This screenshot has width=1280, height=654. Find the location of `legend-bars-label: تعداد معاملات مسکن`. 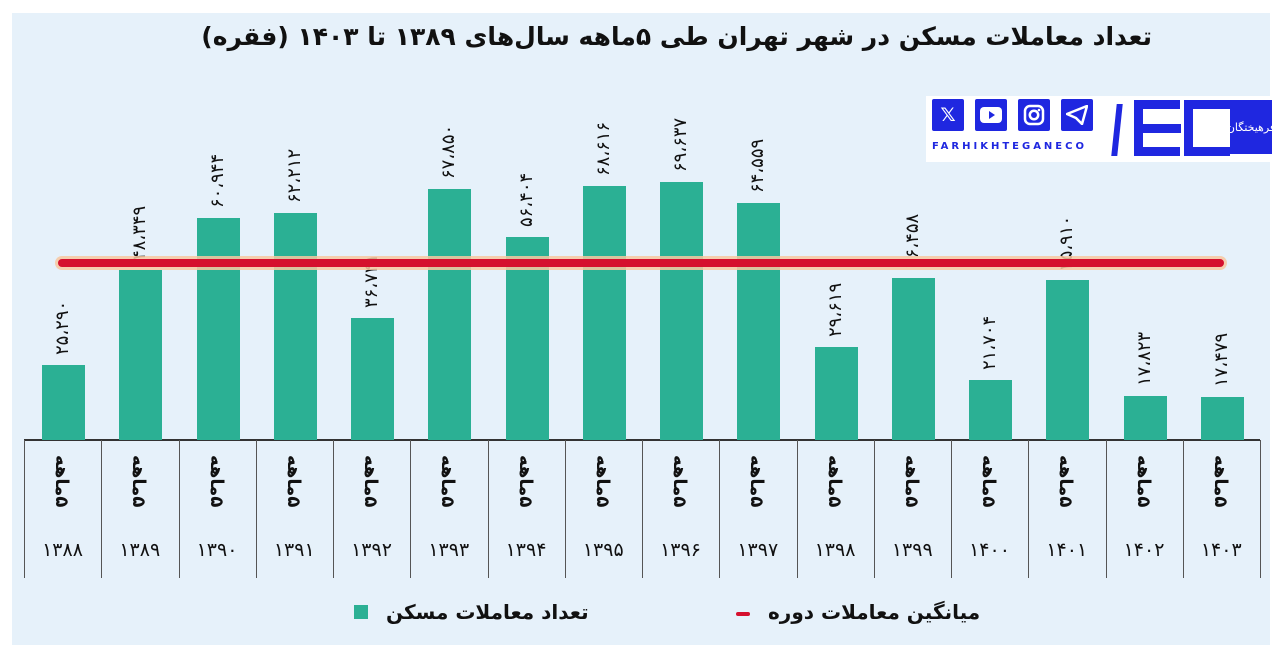

legend-bars-label: تعداد معاملات مسکن is located at coordinates (487, 612).